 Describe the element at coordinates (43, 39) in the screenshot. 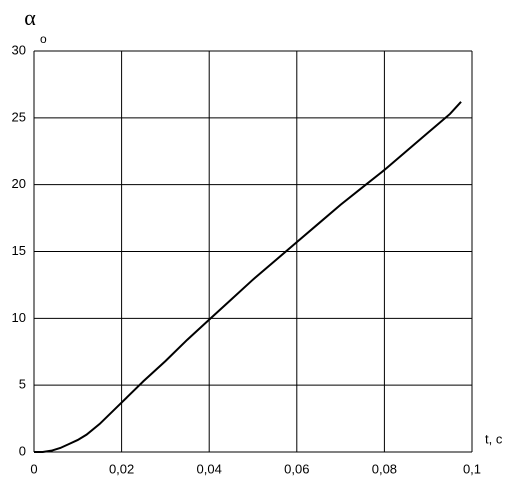

I see `y-axis-unit: o` at that location.